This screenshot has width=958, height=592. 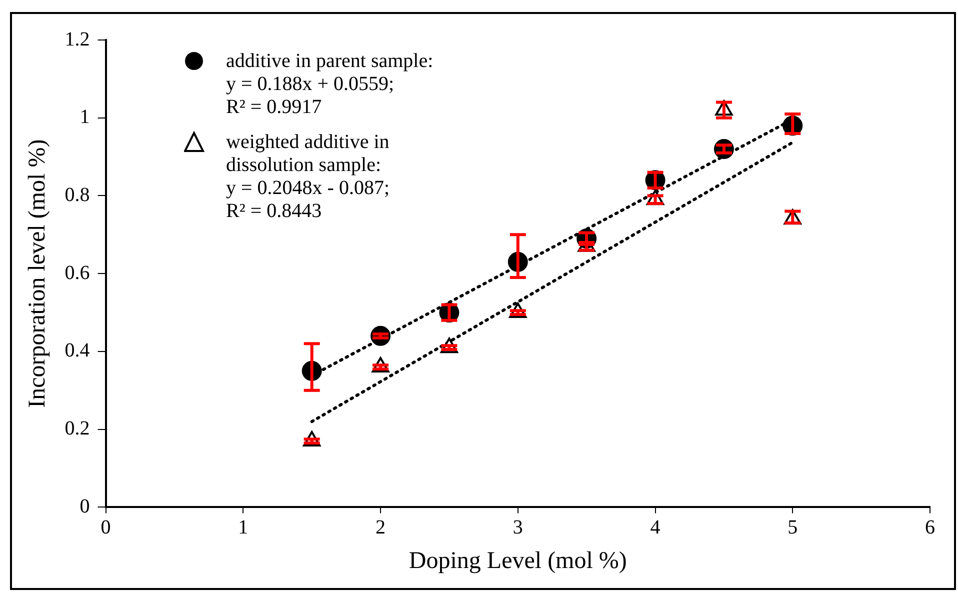 What do you see at coordinates (308, 154) in the screenshot?
I see `legend-label: weighted additive in dissolution sample:` at bounding box center [308, 154].